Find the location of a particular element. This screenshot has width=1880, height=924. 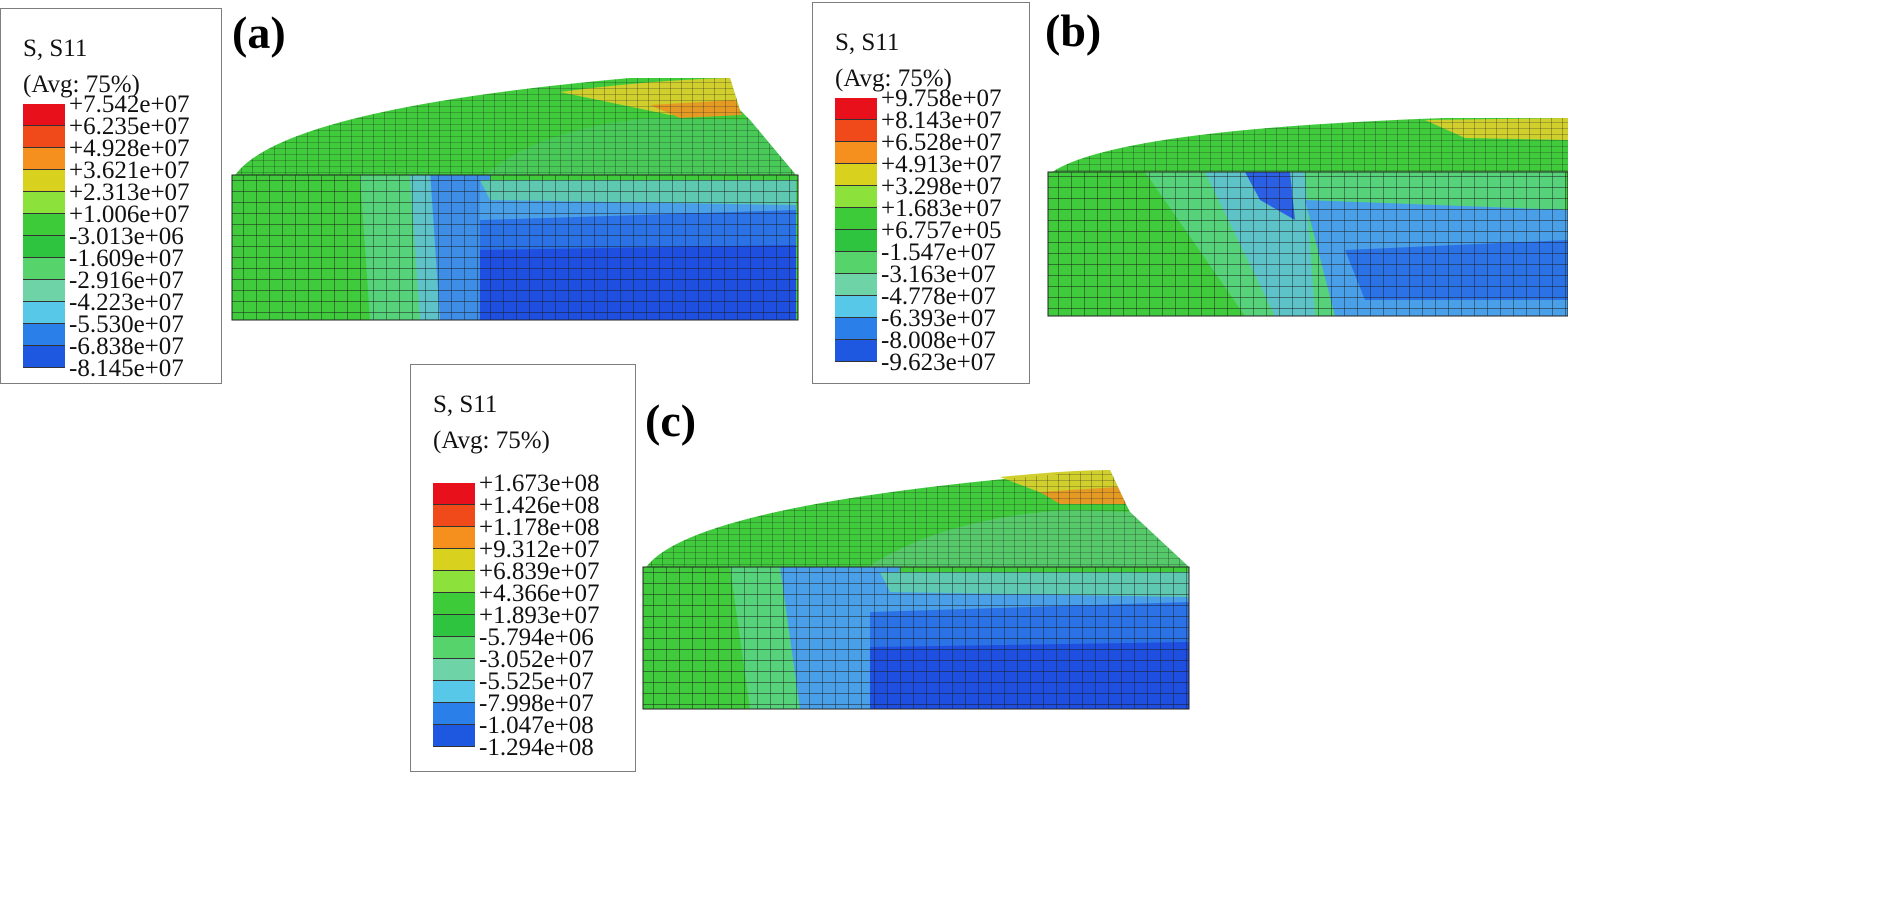

legend-tick-label: -1.294e+08 is located at coordinates (536, 747).